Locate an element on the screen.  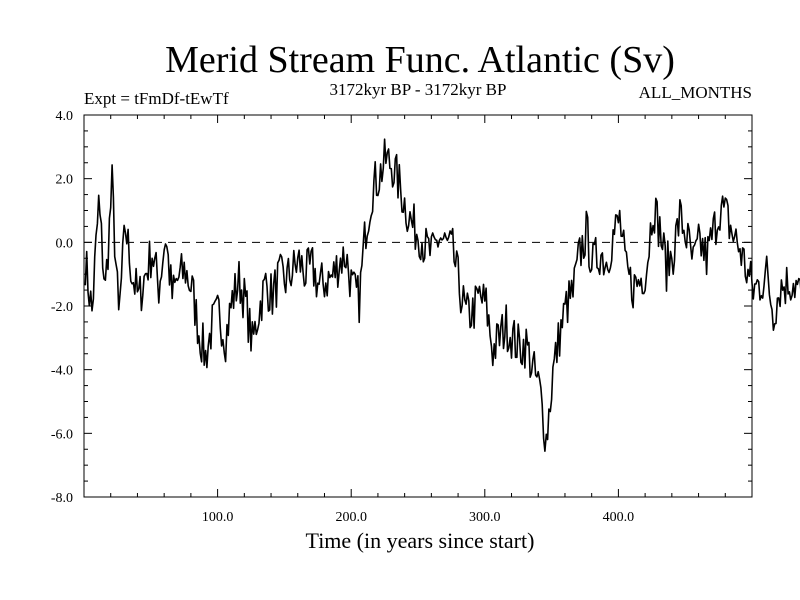
y-tick-label: 2.0 is located at coordinates (65, 180).